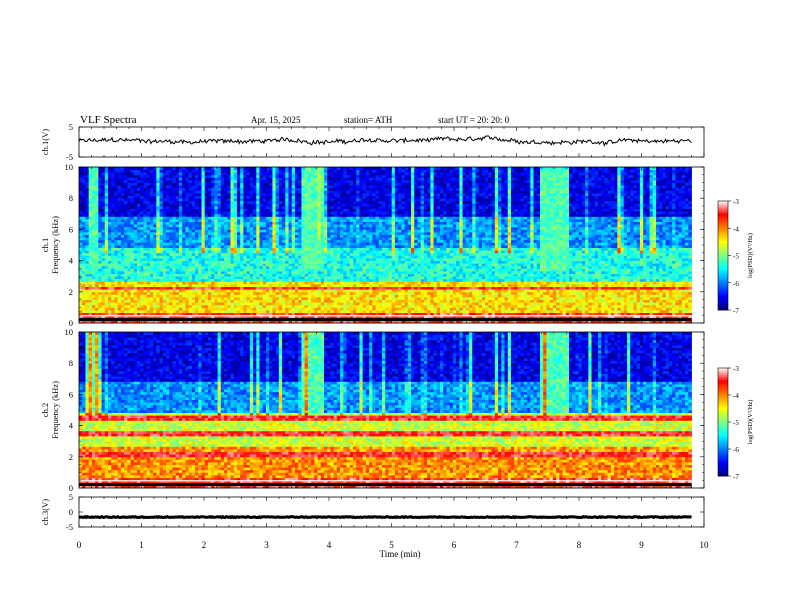 This screenshot has height=612, width=792. Describe the element at coordinates (276, 120) in the screenshot. I see `date-label: Apr. 15, 2025` at that location.